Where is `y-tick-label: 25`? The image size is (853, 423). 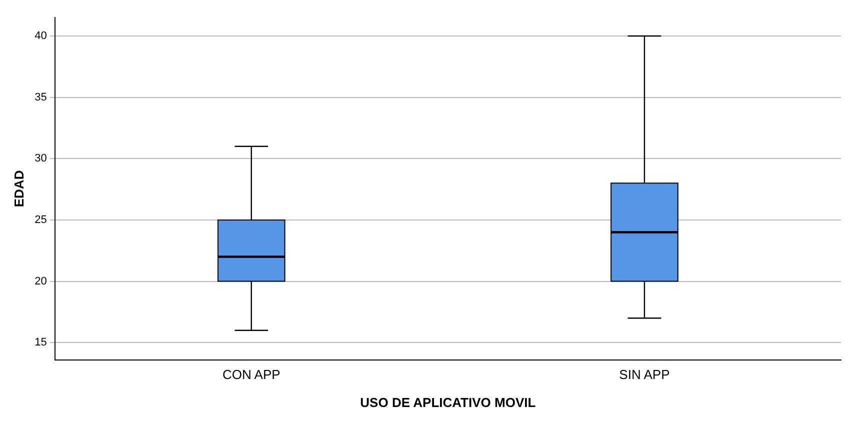
y-tick-label: 25 is located at coordinates (40, 220).